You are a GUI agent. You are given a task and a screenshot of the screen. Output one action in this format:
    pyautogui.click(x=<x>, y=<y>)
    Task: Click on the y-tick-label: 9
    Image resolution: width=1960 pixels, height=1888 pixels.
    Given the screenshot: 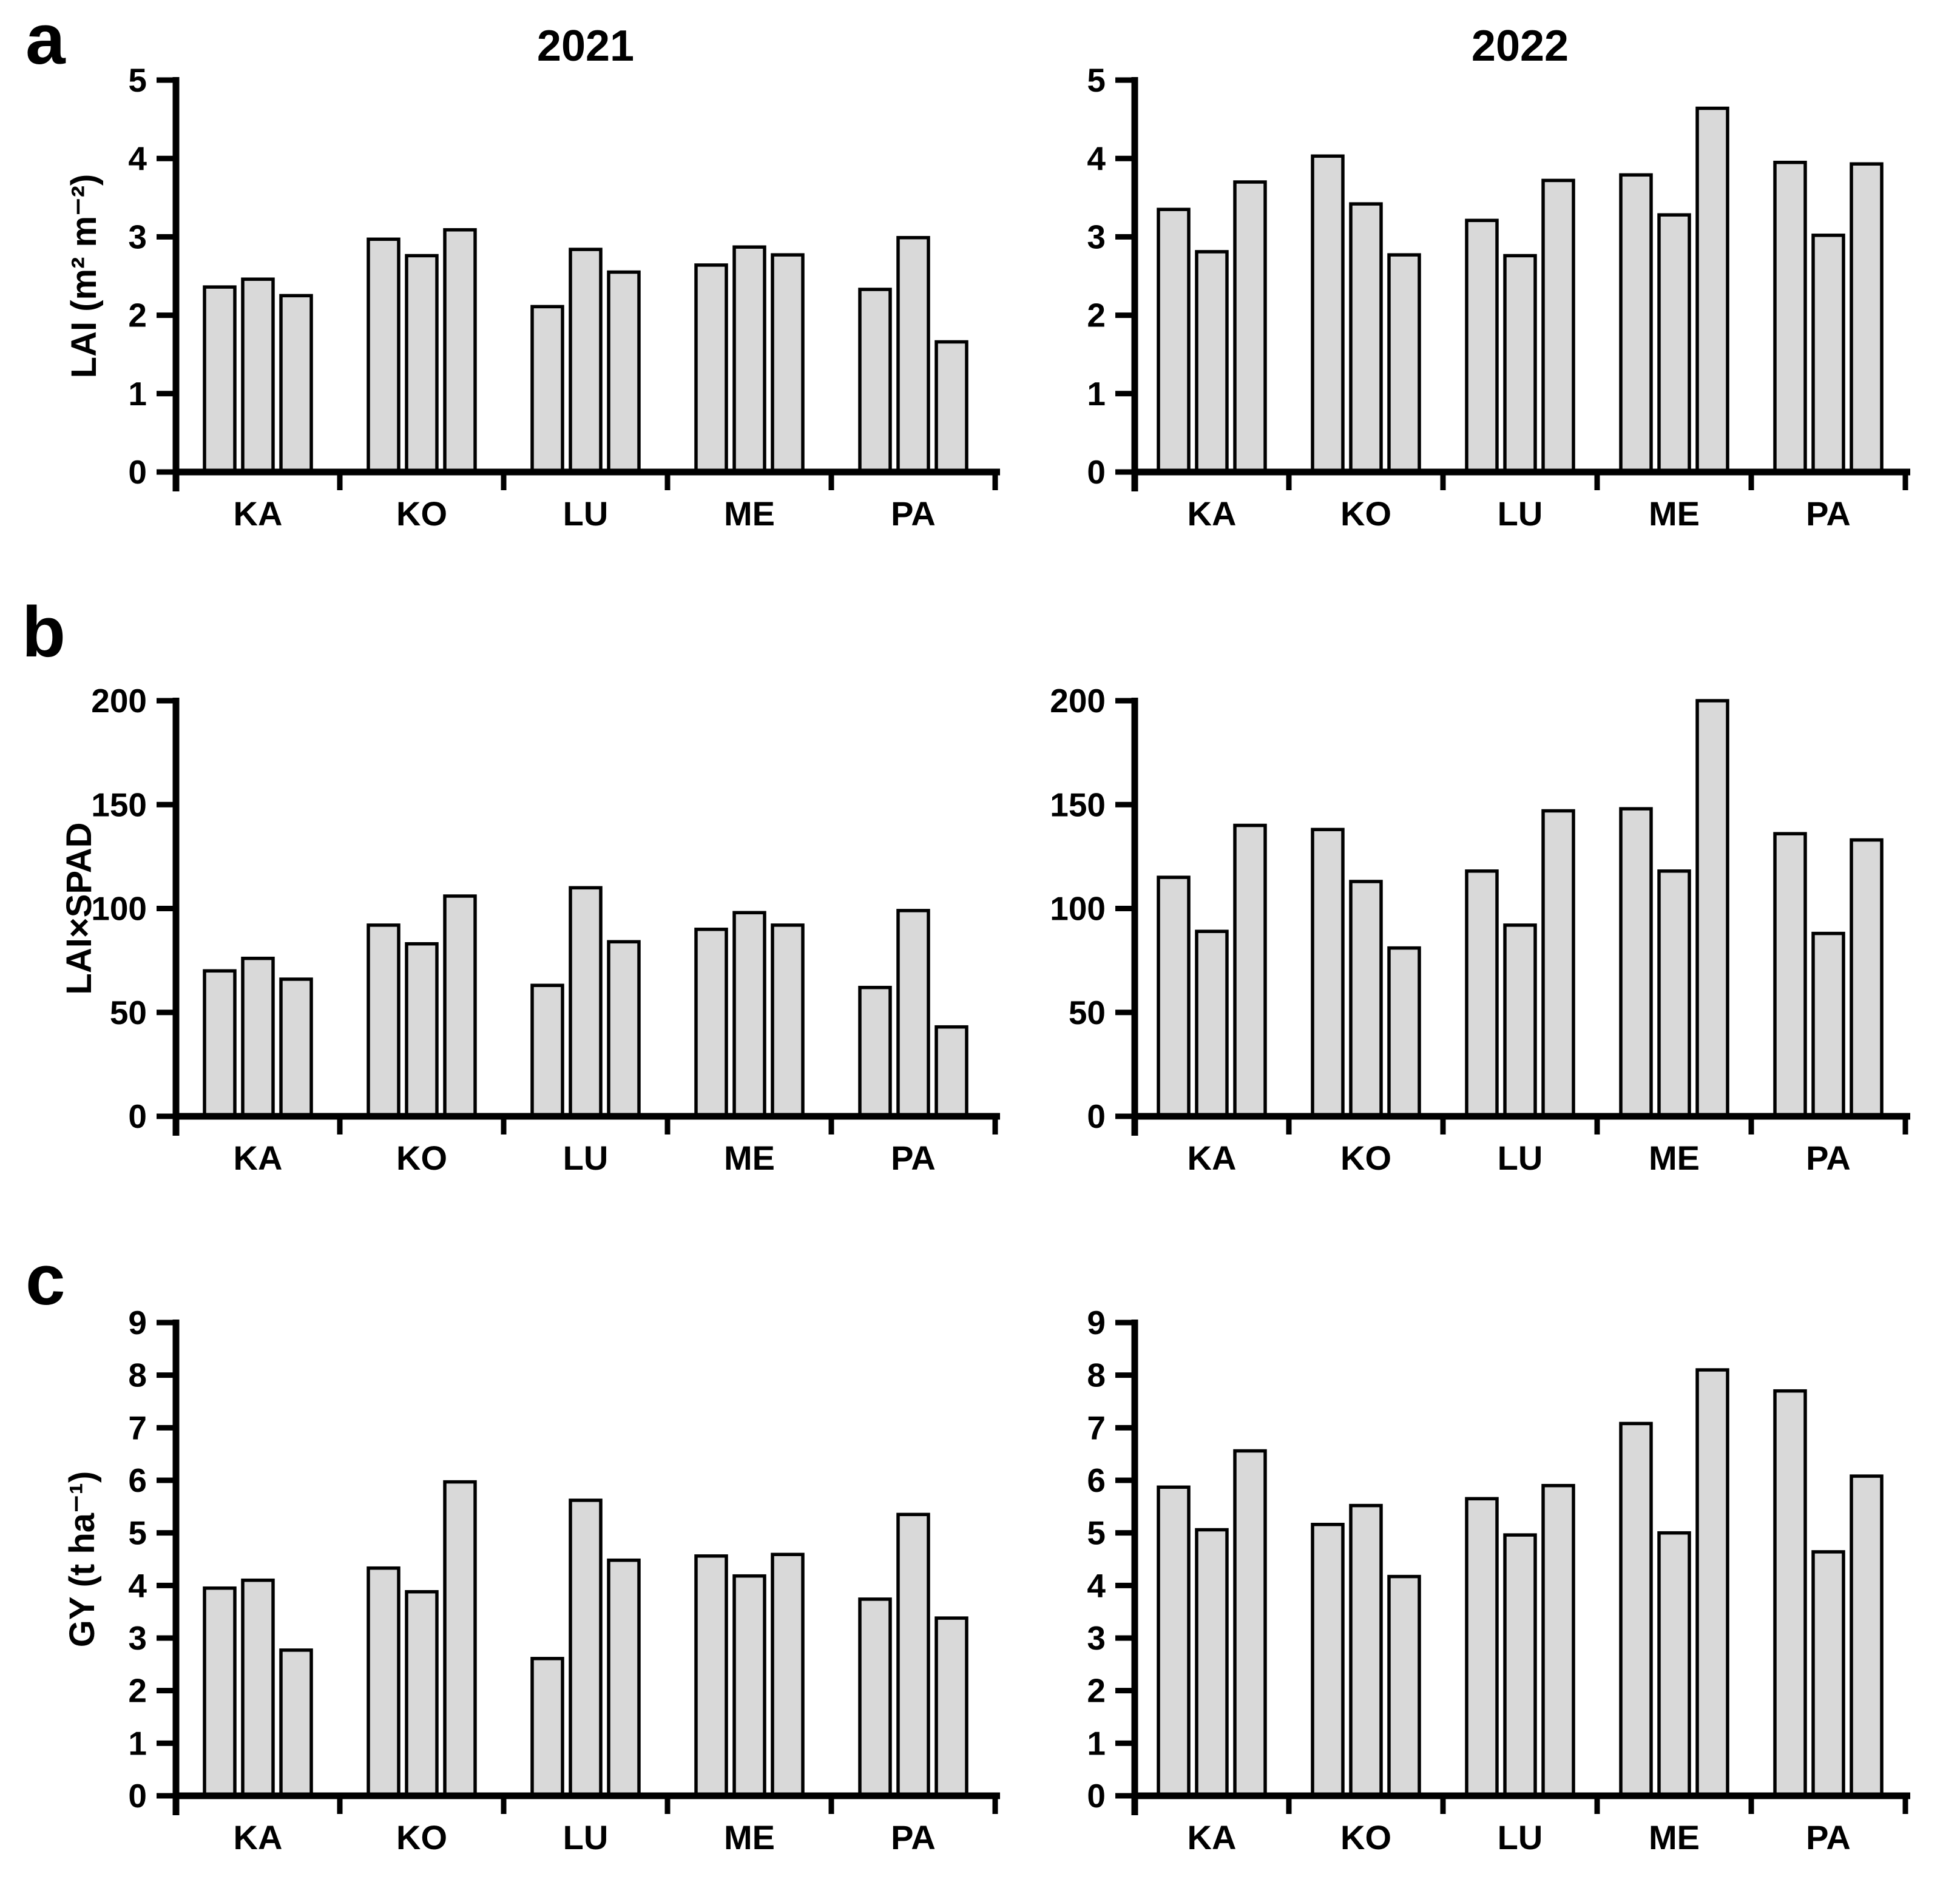 What is the action you would take?
    pyautogui.click(x=1096, y=1322)
    